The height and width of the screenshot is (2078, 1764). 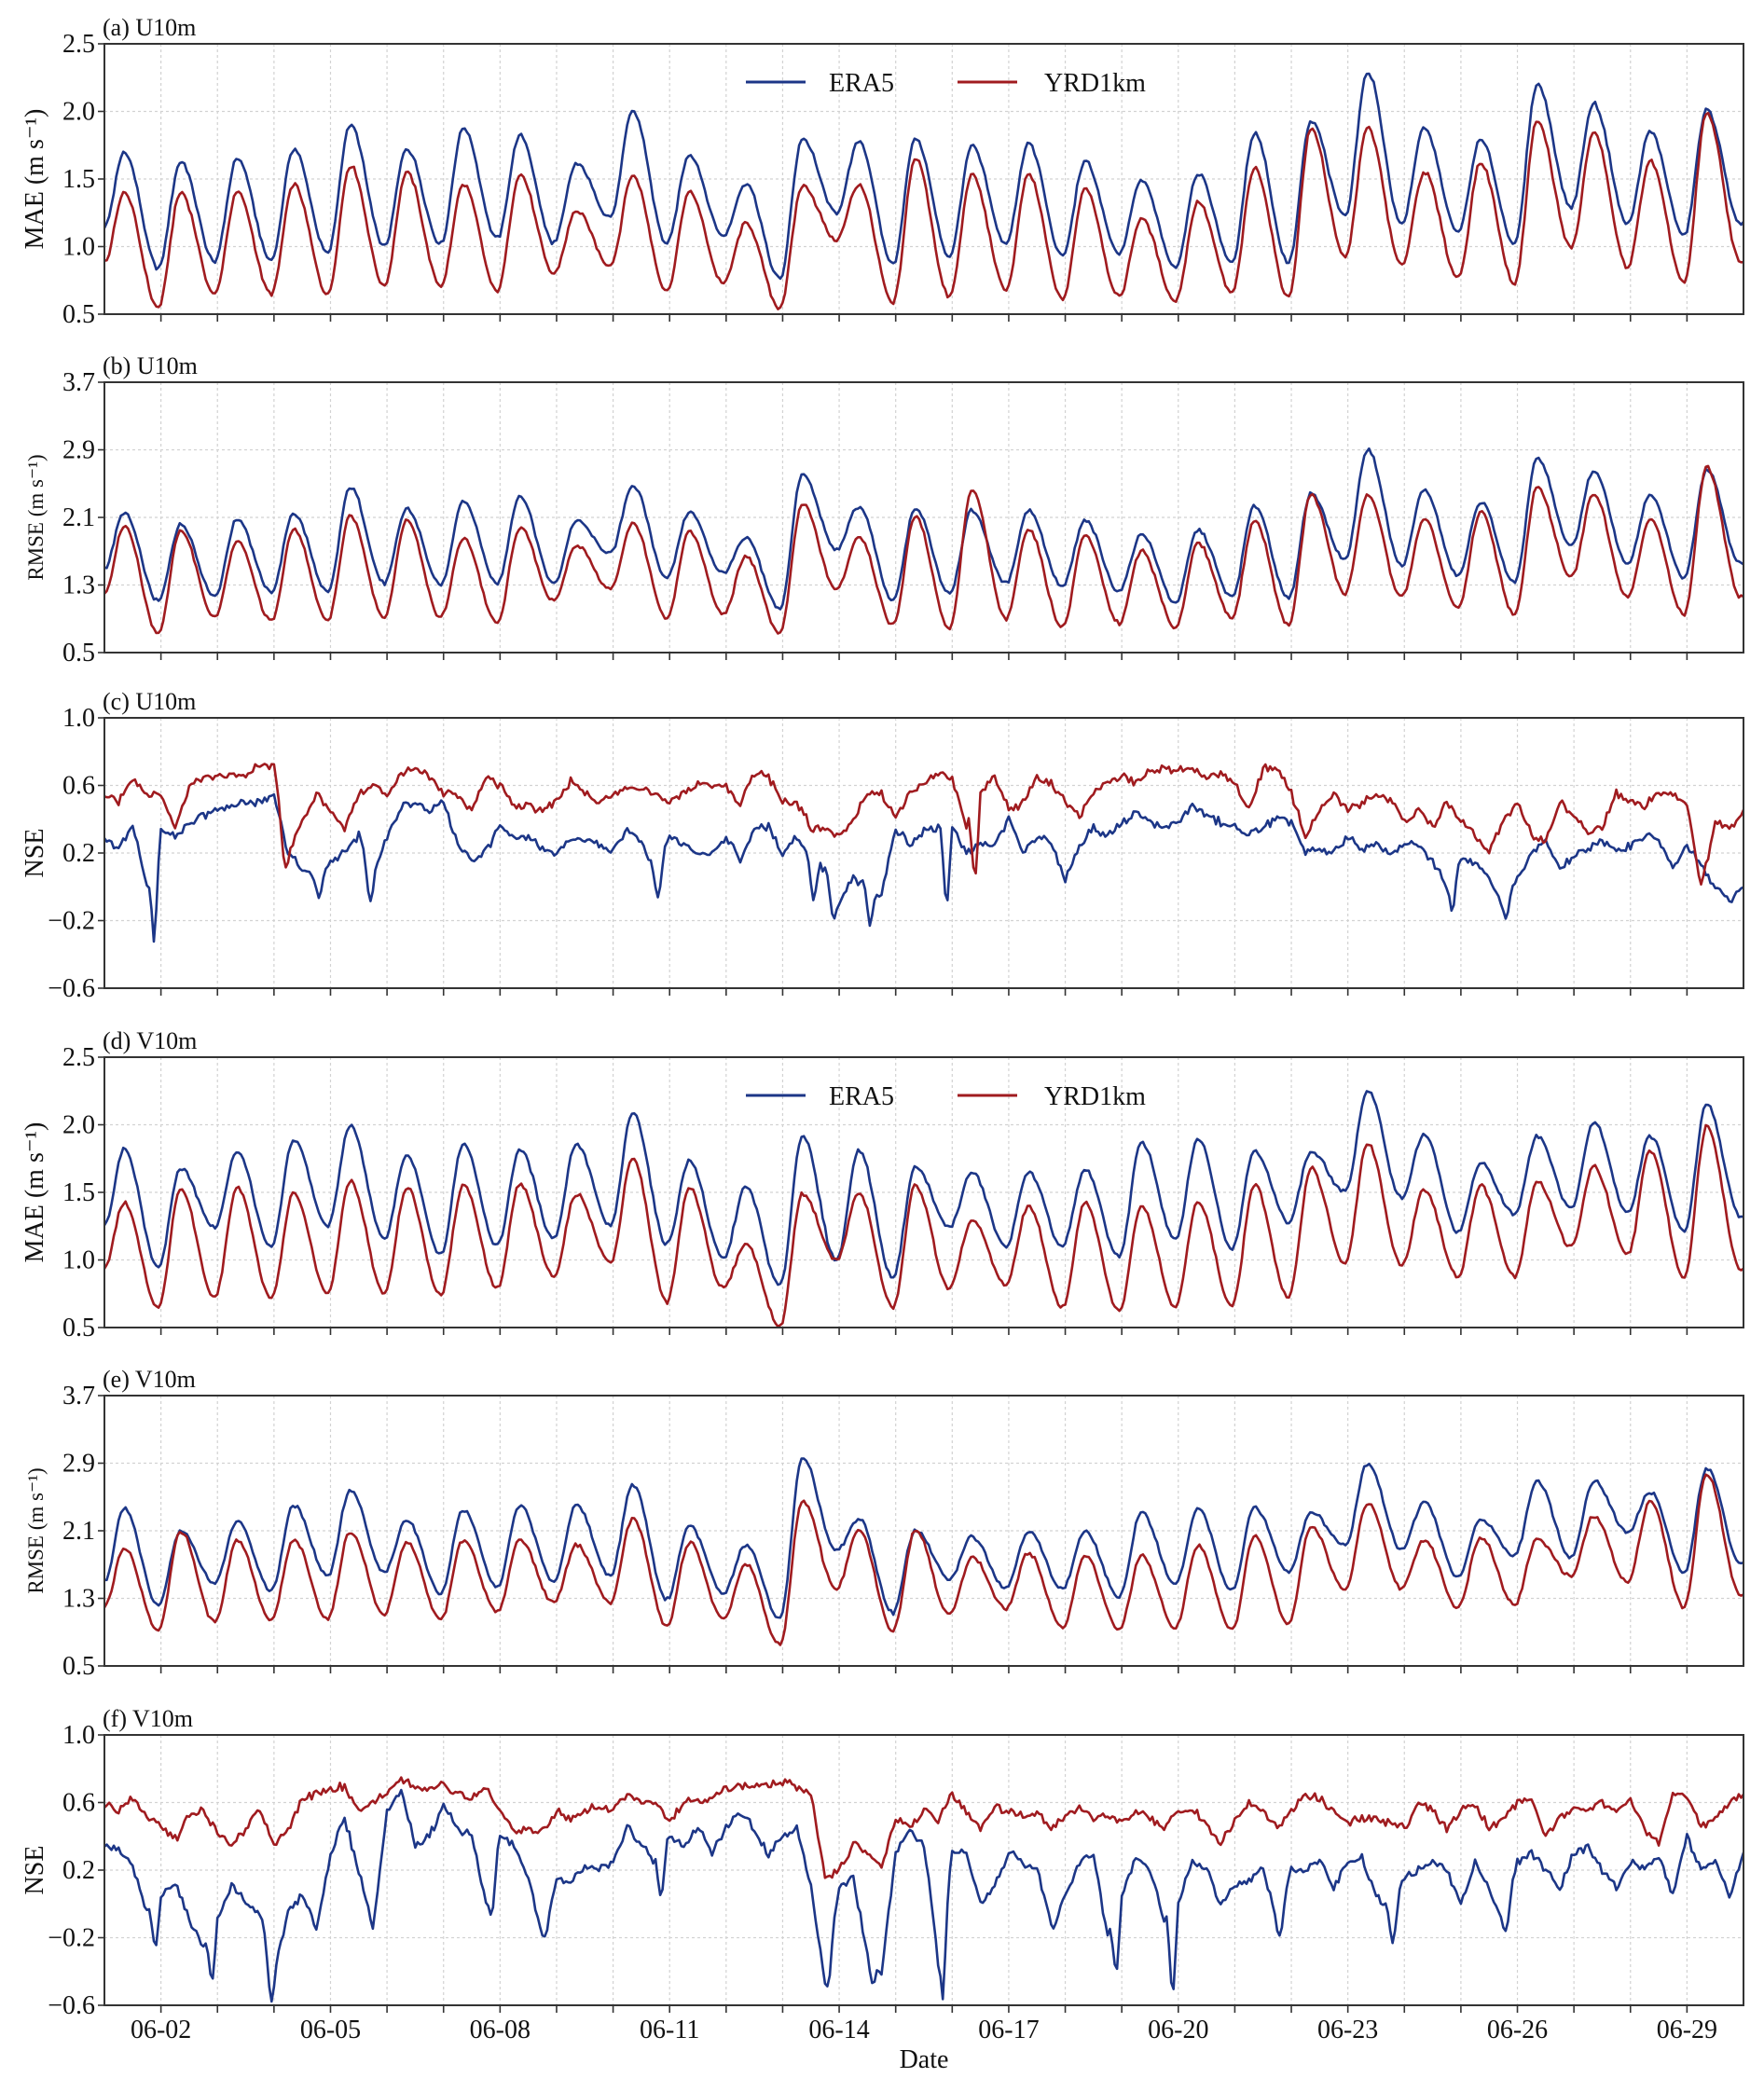 I want to click on x-axis-label: Date, so click(x=924, y=2059).